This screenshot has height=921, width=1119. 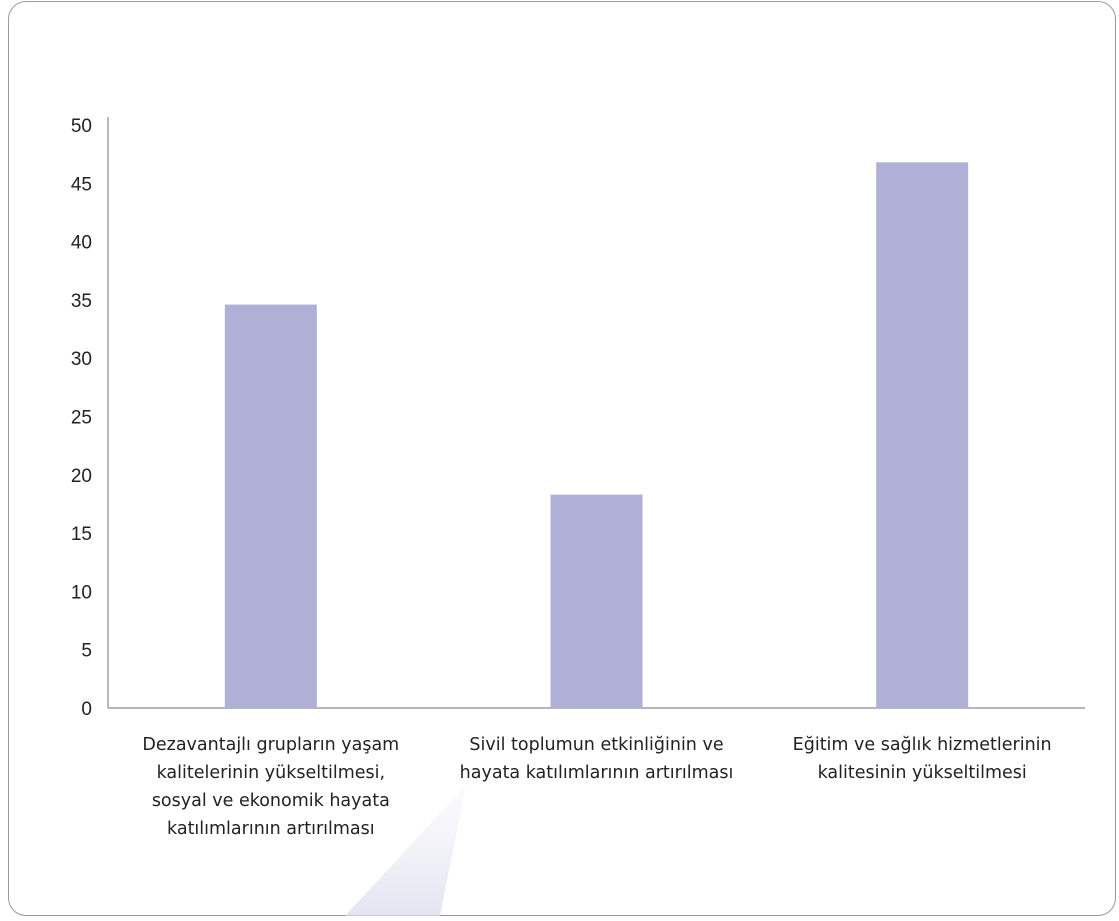 I want to click on y-tick-label: 15, so click(x=81, y=534).